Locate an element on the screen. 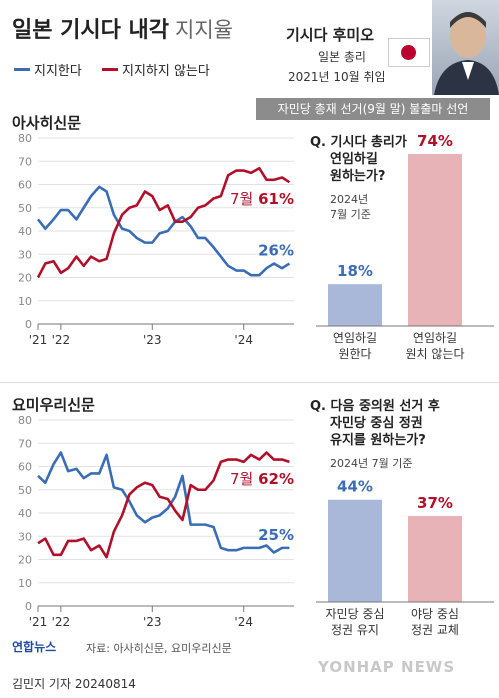 Image resolution: width=499 pixels, height=698 pixels. chart2-ytick-label: 30 is located at coordinates (25, 536).